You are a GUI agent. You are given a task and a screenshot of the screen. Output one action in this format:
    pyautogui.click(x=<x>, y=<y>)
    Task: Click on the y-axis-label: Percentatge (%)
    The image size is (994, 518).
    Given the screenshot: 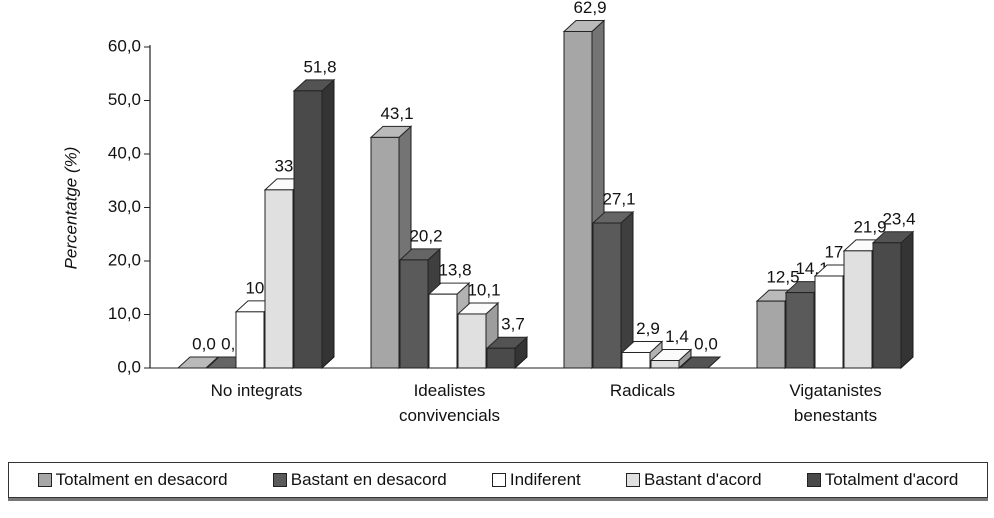 What is the action you would take?
    pyautogui.click(x=70, y=208)
    